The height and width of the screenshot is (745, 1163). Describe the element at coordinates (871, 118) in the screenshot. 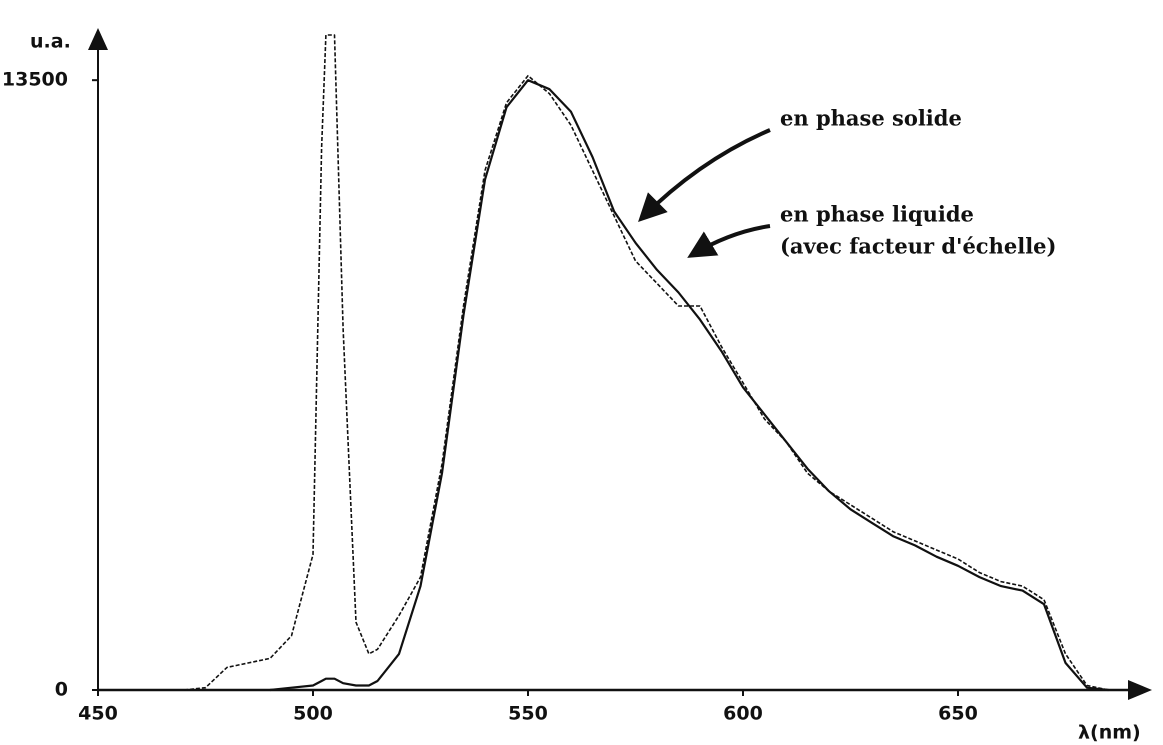

I see `annotation: en phase solide` at that location.